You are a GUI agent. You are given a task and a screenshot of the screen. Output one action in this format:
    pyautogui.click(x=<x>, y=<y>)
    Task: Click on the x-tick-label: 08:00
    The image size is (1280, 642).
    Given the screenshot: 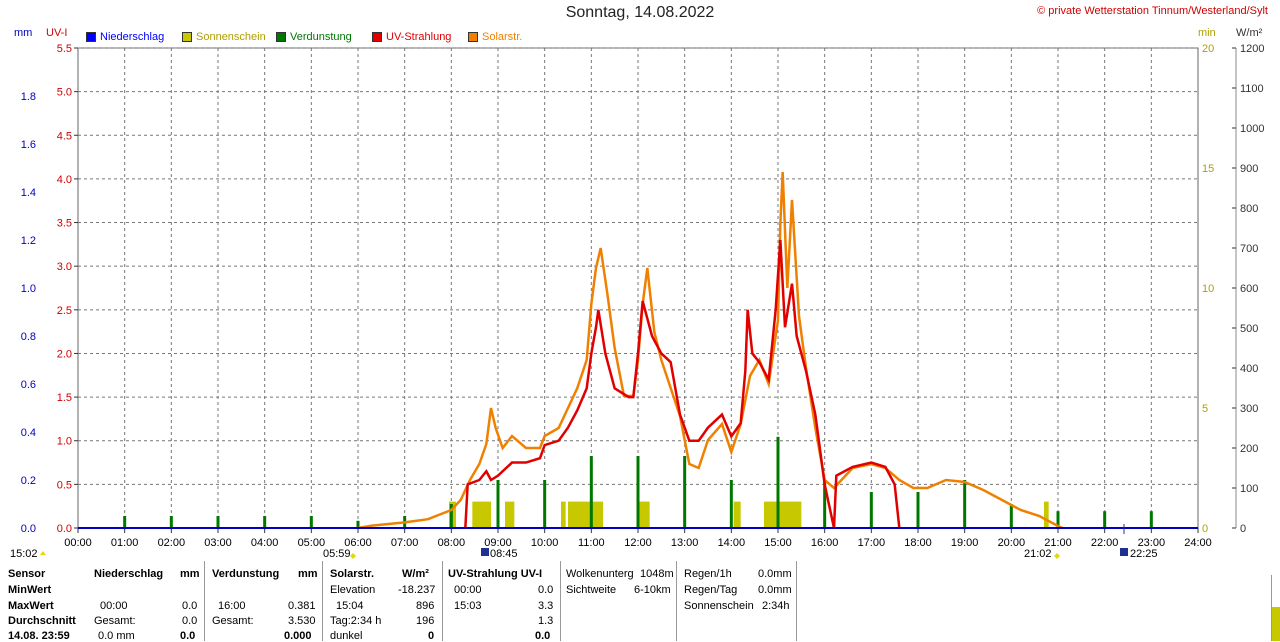 What is the action you would take?
    pyautogui.click(x=452, y=543)
    